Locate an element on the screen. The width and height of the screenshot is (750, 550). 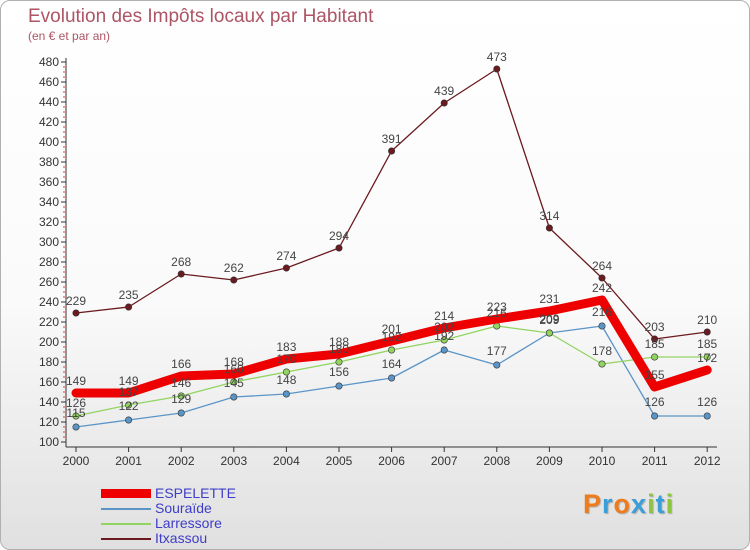
data-label: 129 is located at coordinates (181, 399).